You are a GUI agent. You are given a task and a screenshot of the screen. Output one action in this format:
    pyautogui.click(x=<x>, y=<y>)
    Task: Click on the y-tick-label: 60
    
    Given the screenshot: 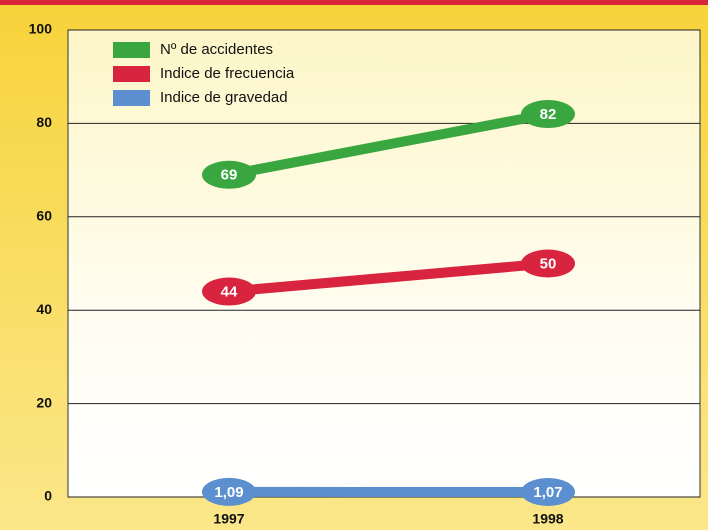 What is the action you would take?
    pyautogui.click(x=44, y=216)
    